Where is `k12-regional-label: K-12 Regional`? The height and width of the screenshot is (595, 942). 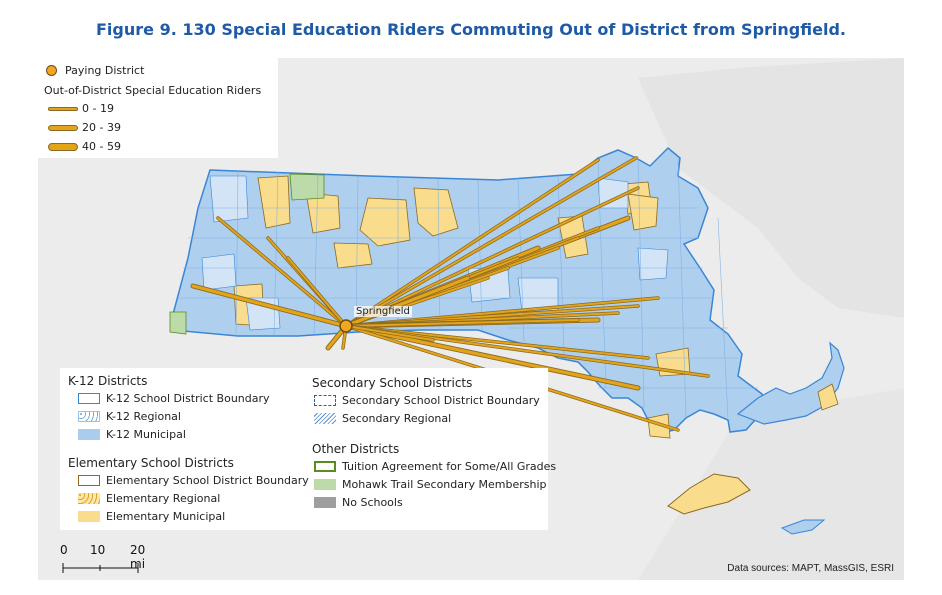
k12-regional-label: K-12 Regional is located at coordinates (143, 416).